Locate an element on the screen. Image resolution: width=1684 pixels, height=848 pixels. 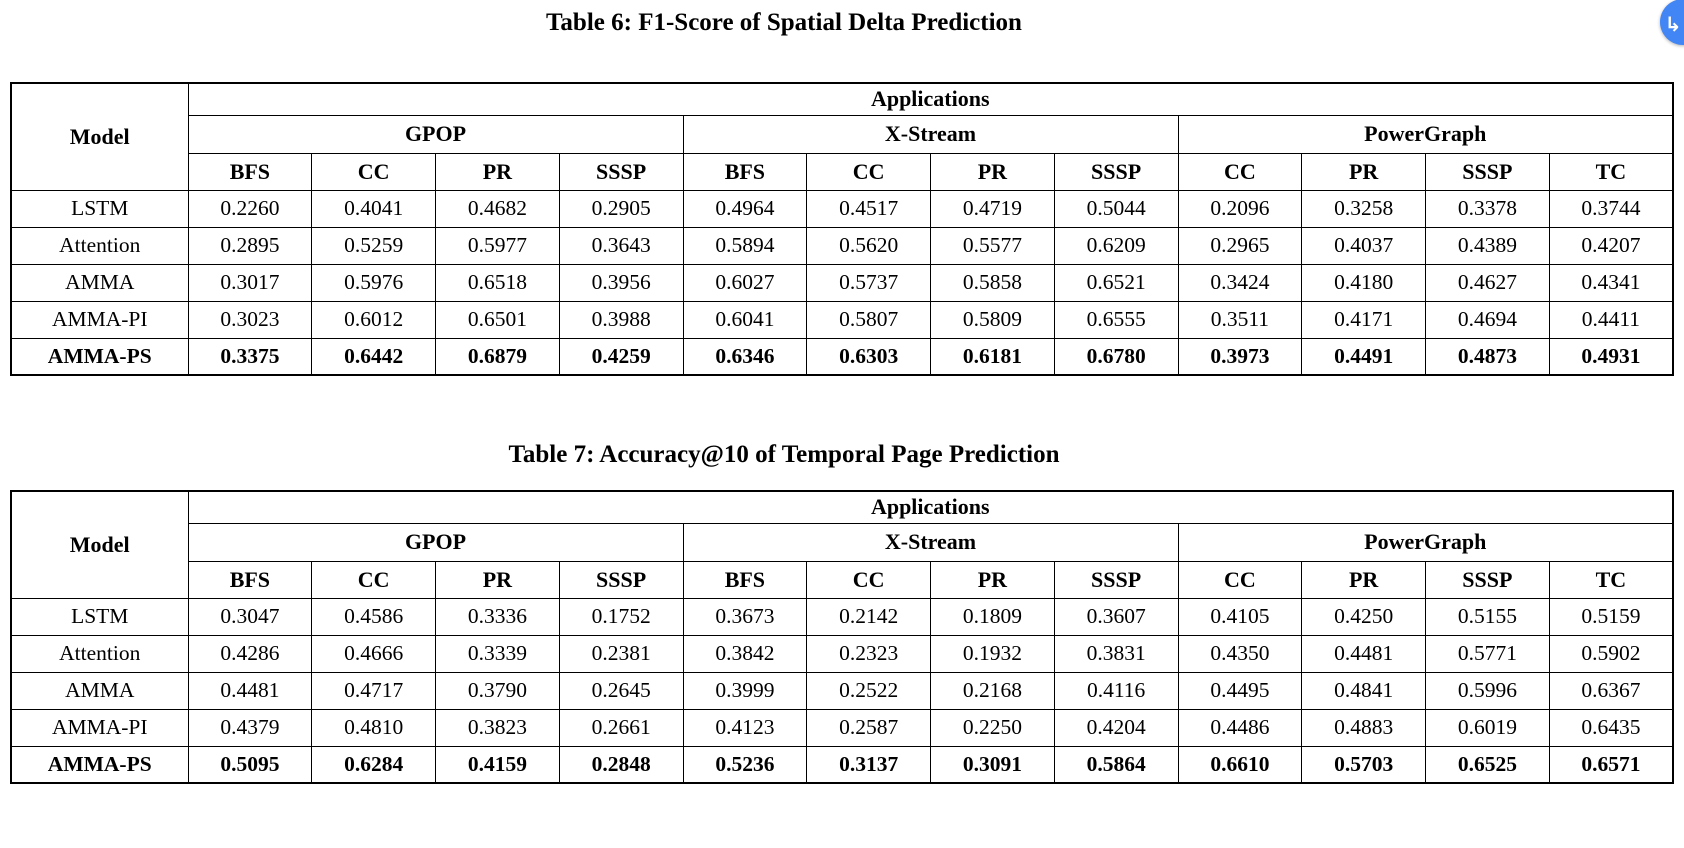
value-cell: 0.2661 is located at coordinates (621, 727).